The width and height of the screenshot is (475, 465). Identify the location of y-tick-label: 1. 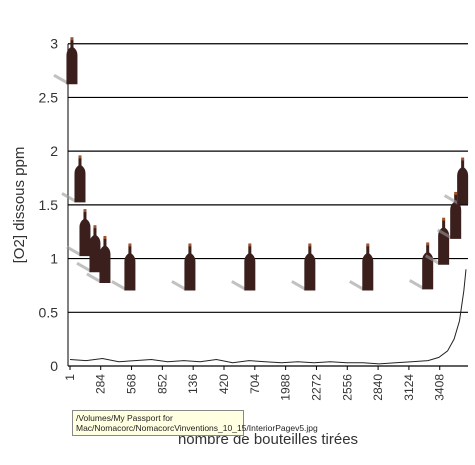
(54, 259).